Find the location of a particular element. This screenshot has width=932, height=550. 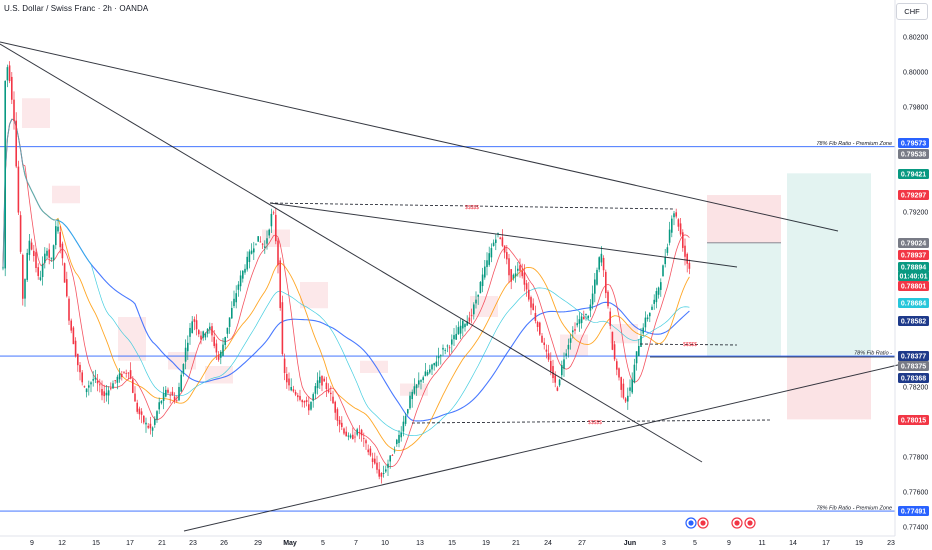

x-tick-label: 24 is located at coordinates (548, 543).